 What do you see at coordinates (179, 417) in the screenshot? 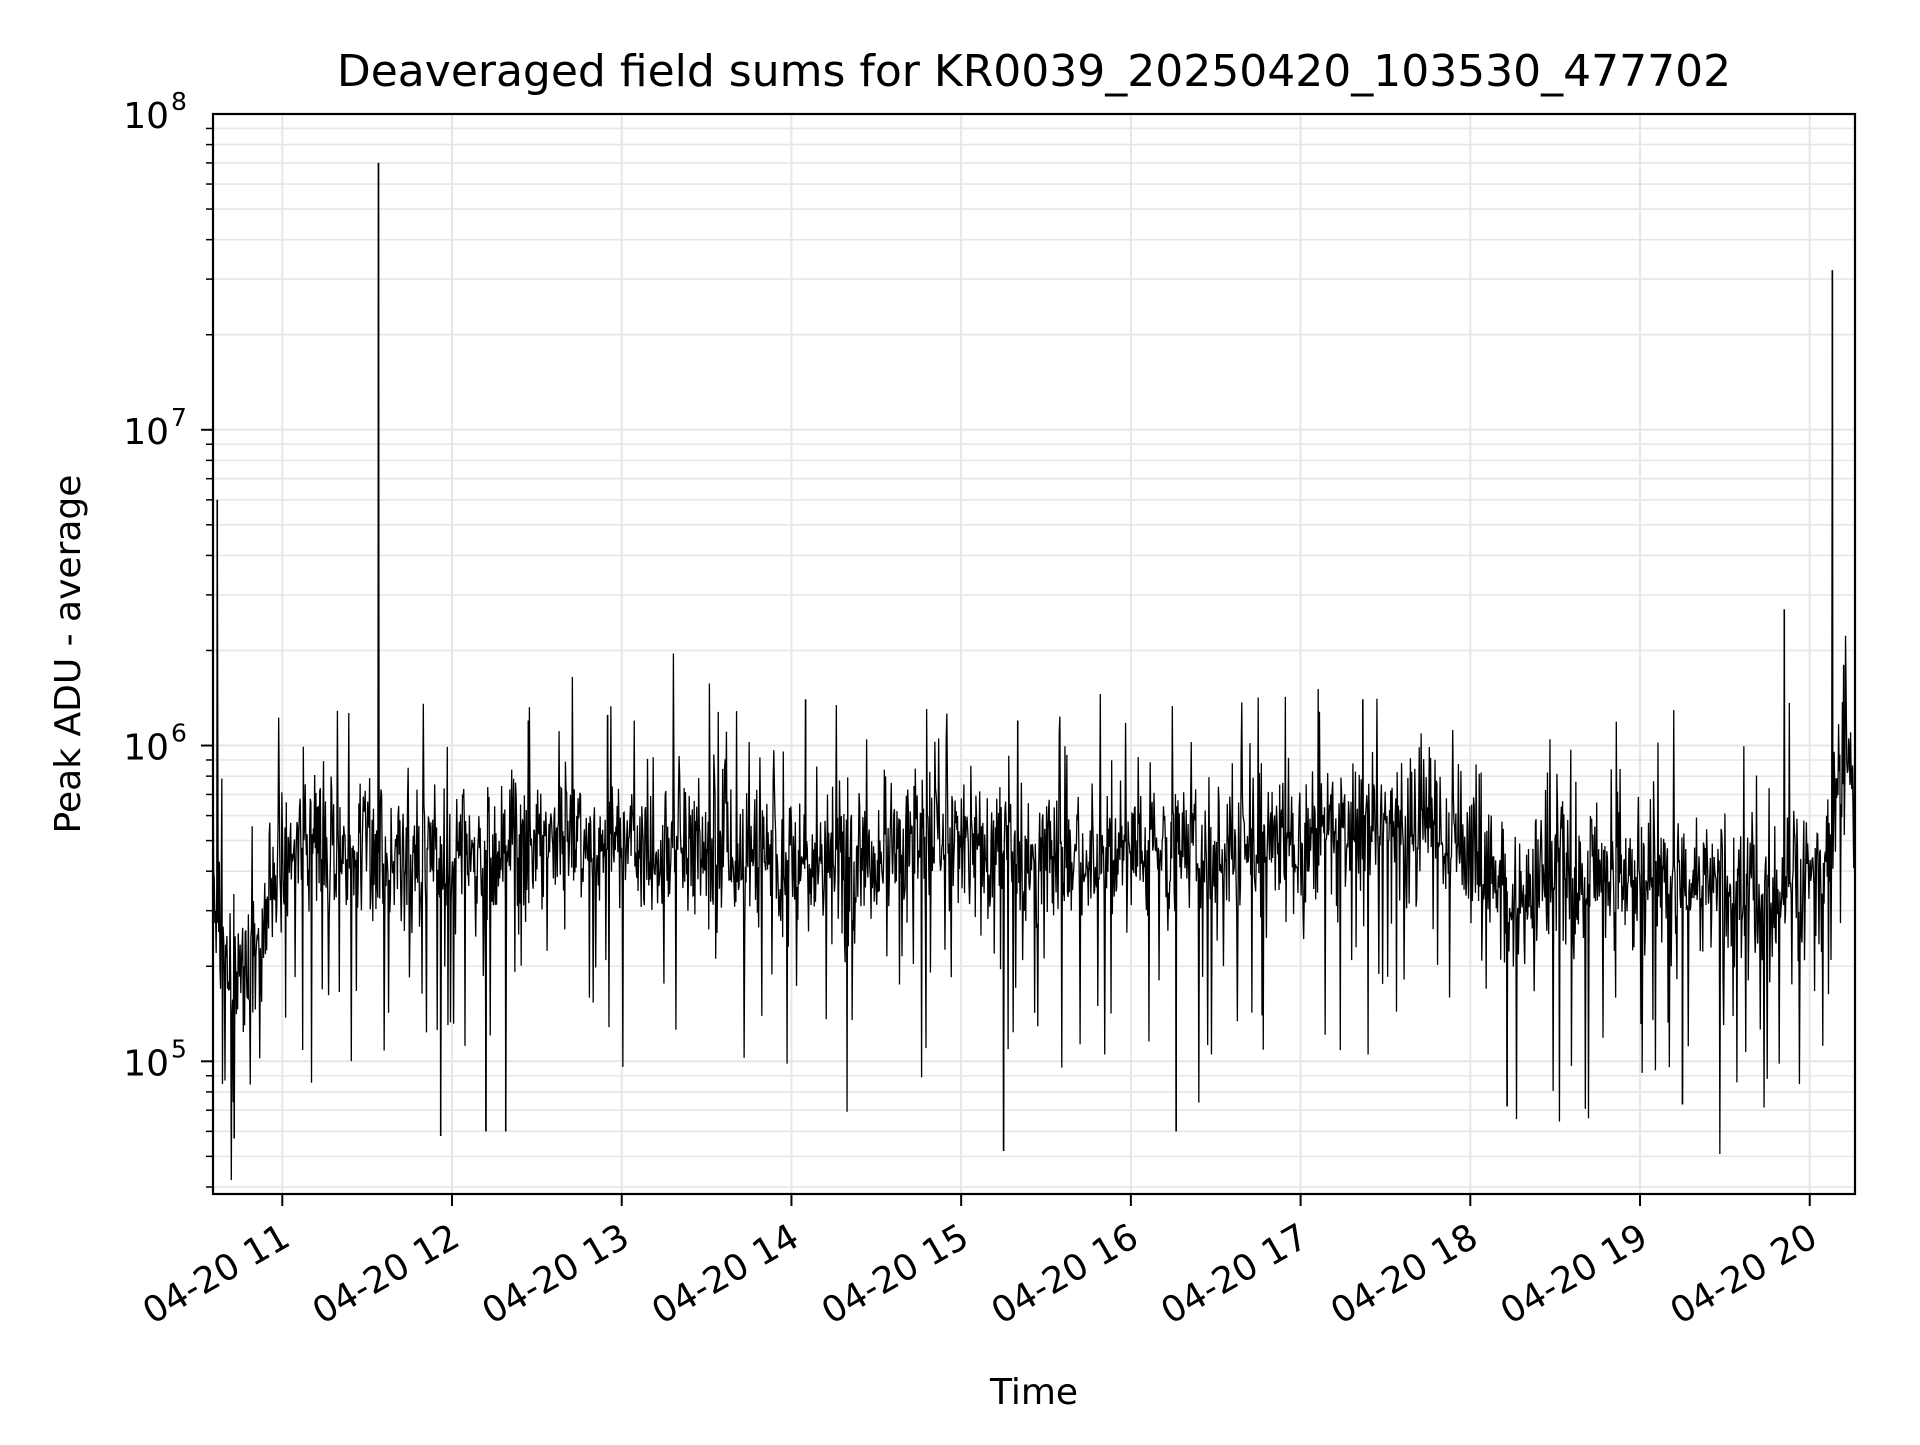
I see `y-tick-exponent: 7` at bounding box center [179, 417].